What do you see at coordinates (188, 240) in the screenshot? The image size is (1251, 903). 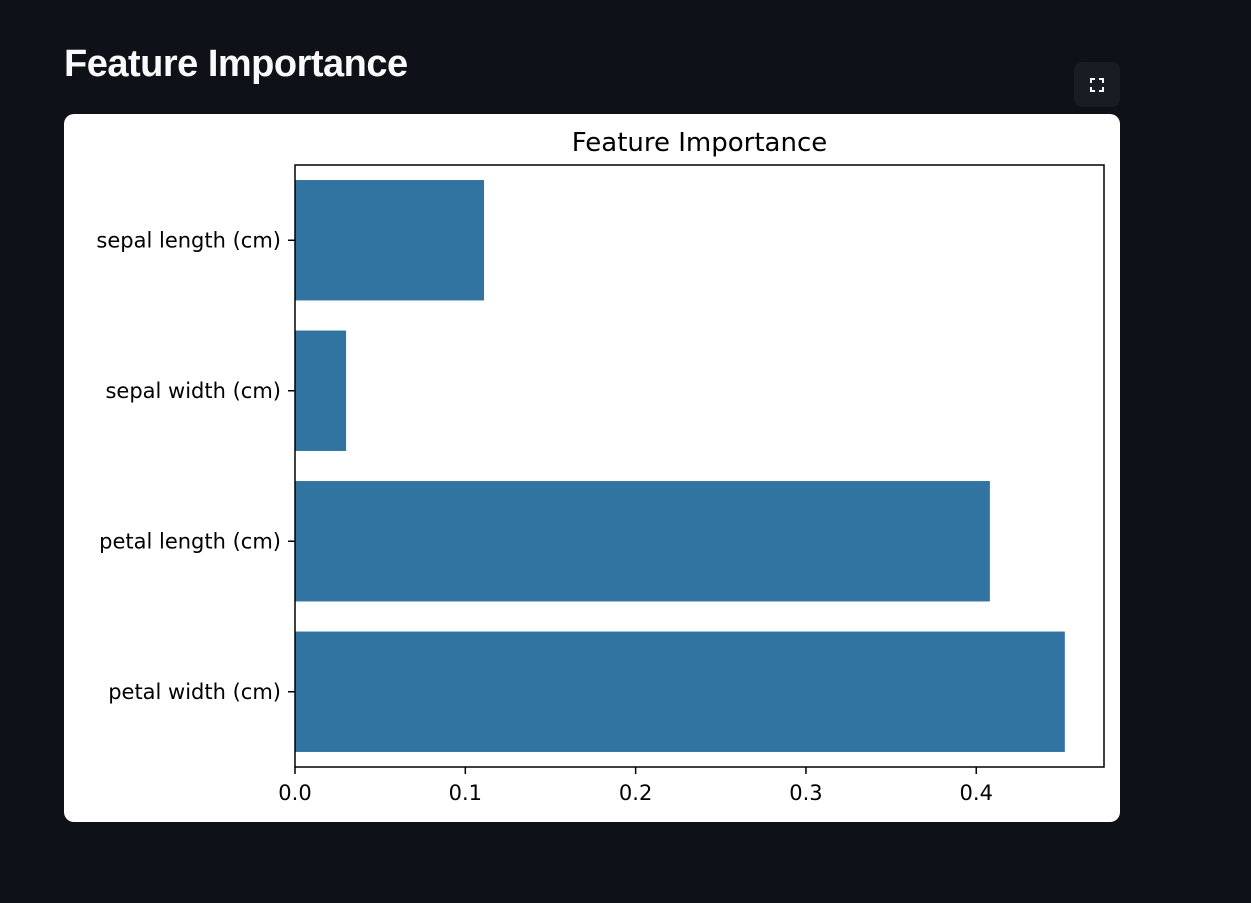 I see `y-tick-label: sepal length (cm)` at bounding box center [188, 240].